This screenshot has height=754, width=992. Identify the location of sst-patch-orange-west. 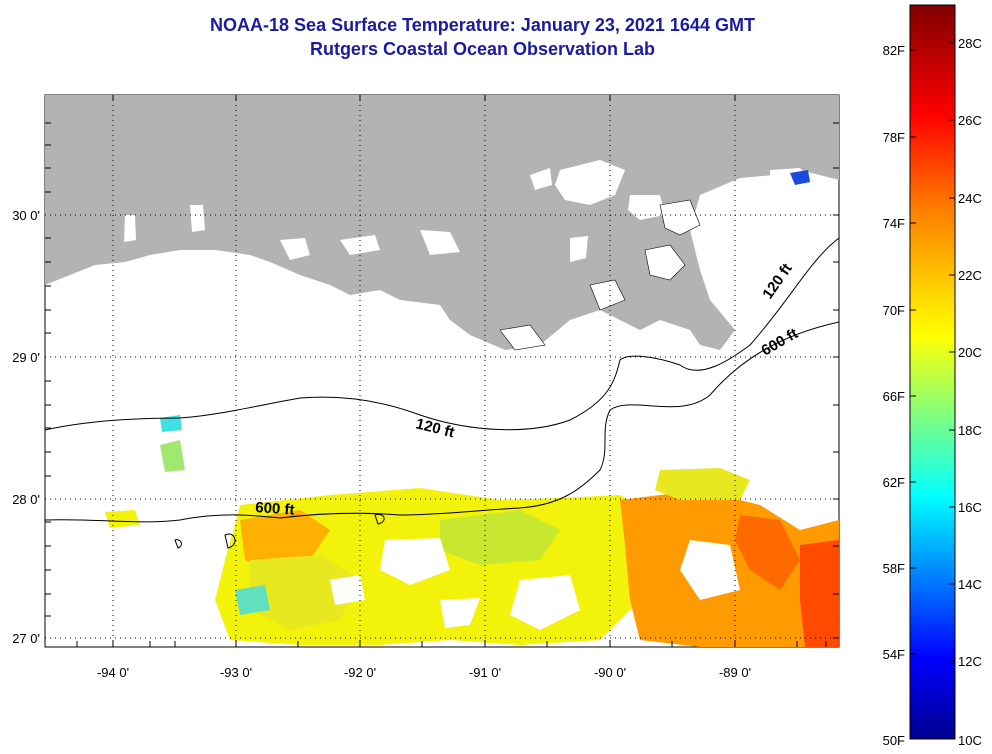
(285, 540).